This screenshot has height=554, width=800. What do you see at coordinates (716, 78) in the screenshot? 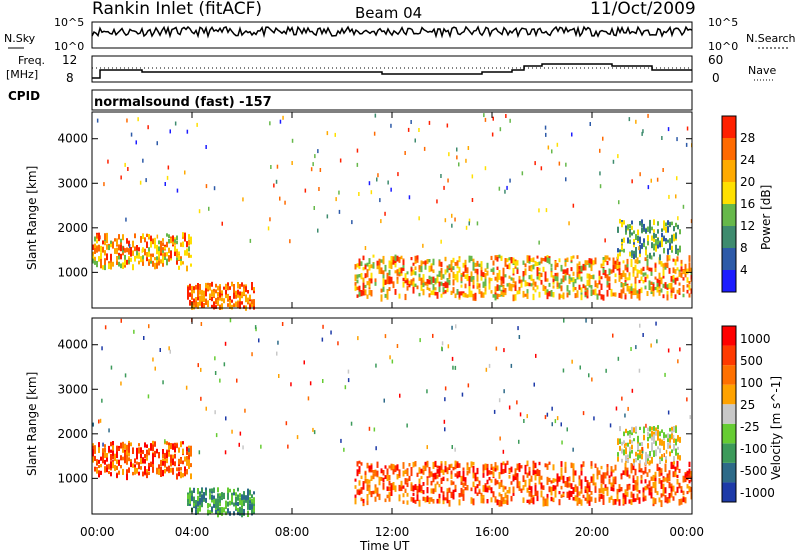
I see `nave-tick-low: 0` at bounding box center [716, 78].